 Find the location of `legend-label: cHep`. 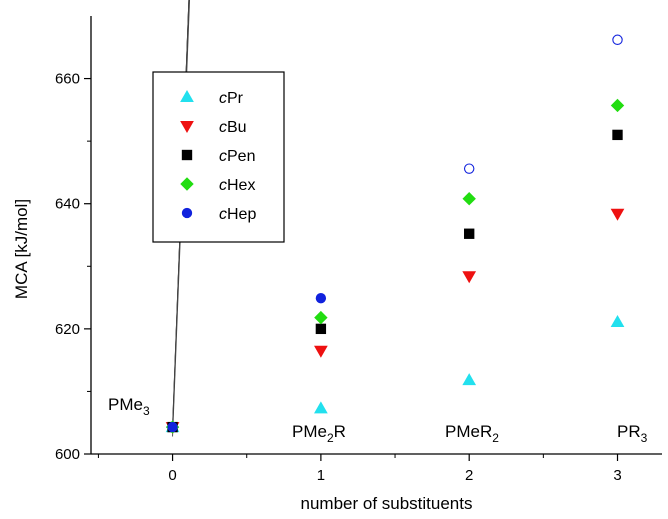

legend-label: cHep is located at coordinates (237, 214).